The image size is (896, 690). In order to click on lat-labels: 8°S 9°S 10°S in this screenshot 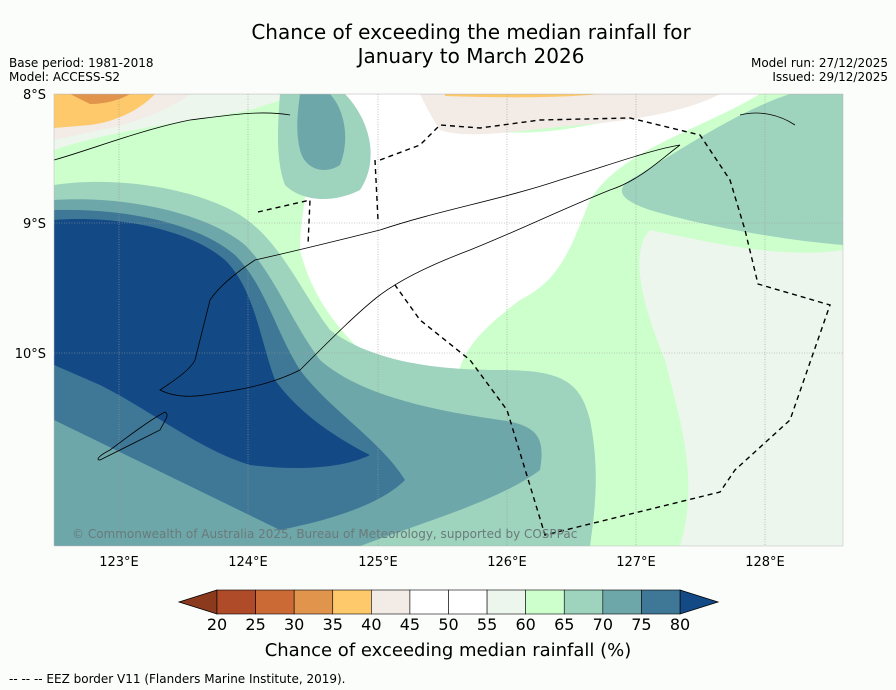, I will do `click(30, 225)`.